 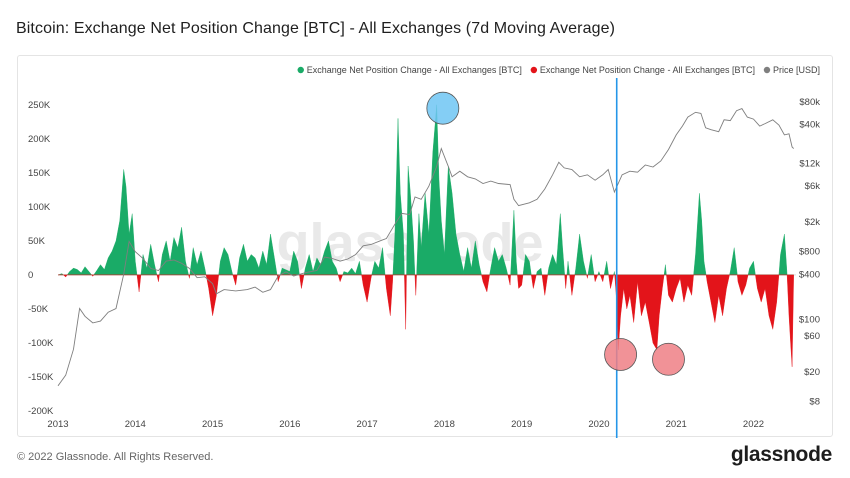 What do you see at coordinates (813, 186) in the screenshot?
I see `y-right-tick-label: $6k` at bounding box center [813, 186].